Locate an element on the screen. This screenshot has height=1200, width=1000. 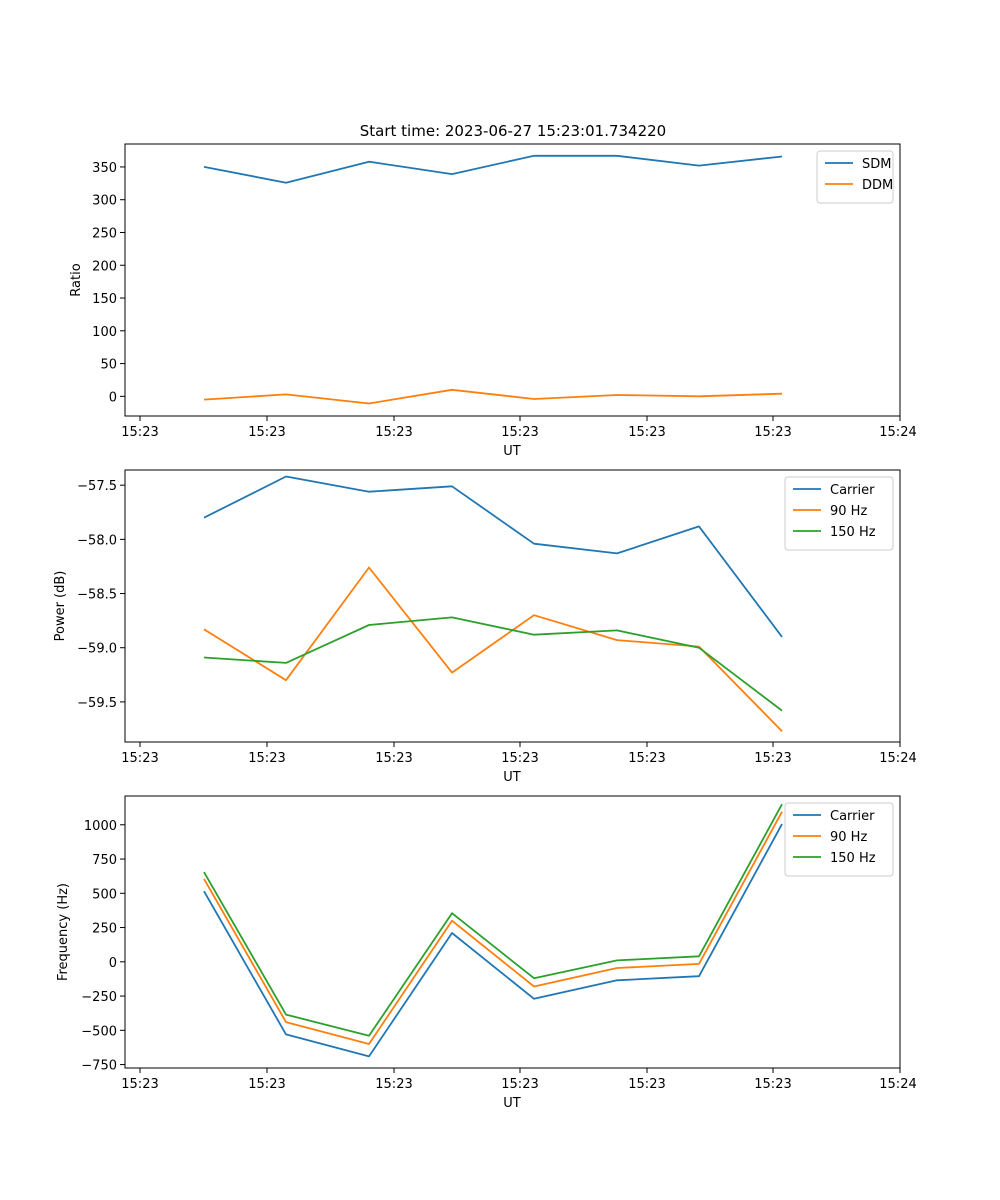
y-tick-label: −59.5 is located at coordinates (97, 703).